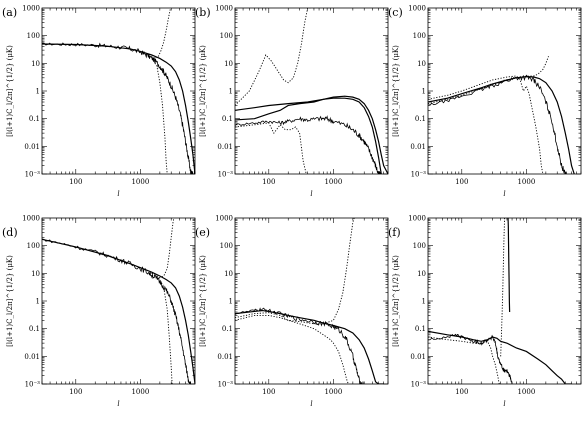  Describe the element at coordinates (271, 148) in the screenshot. I see `series-line-5-dotted` at that location.